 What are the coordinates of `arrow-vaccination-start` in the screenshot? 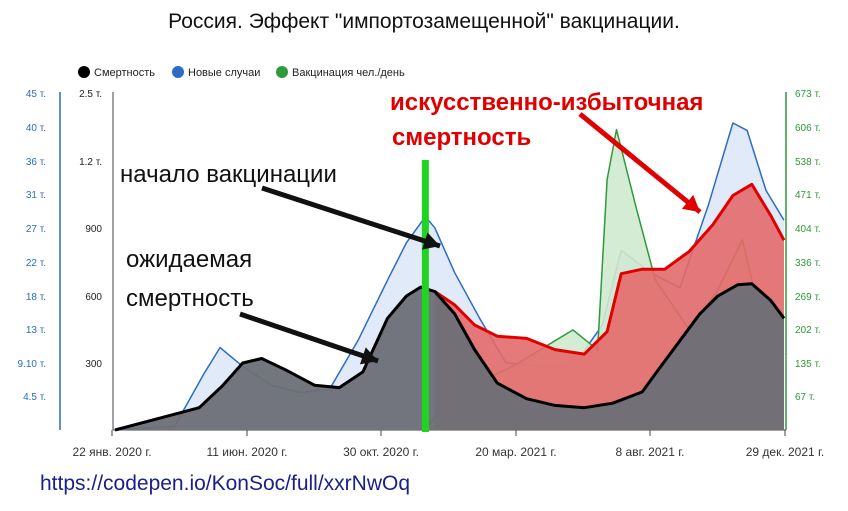 It's located at (351, 217).